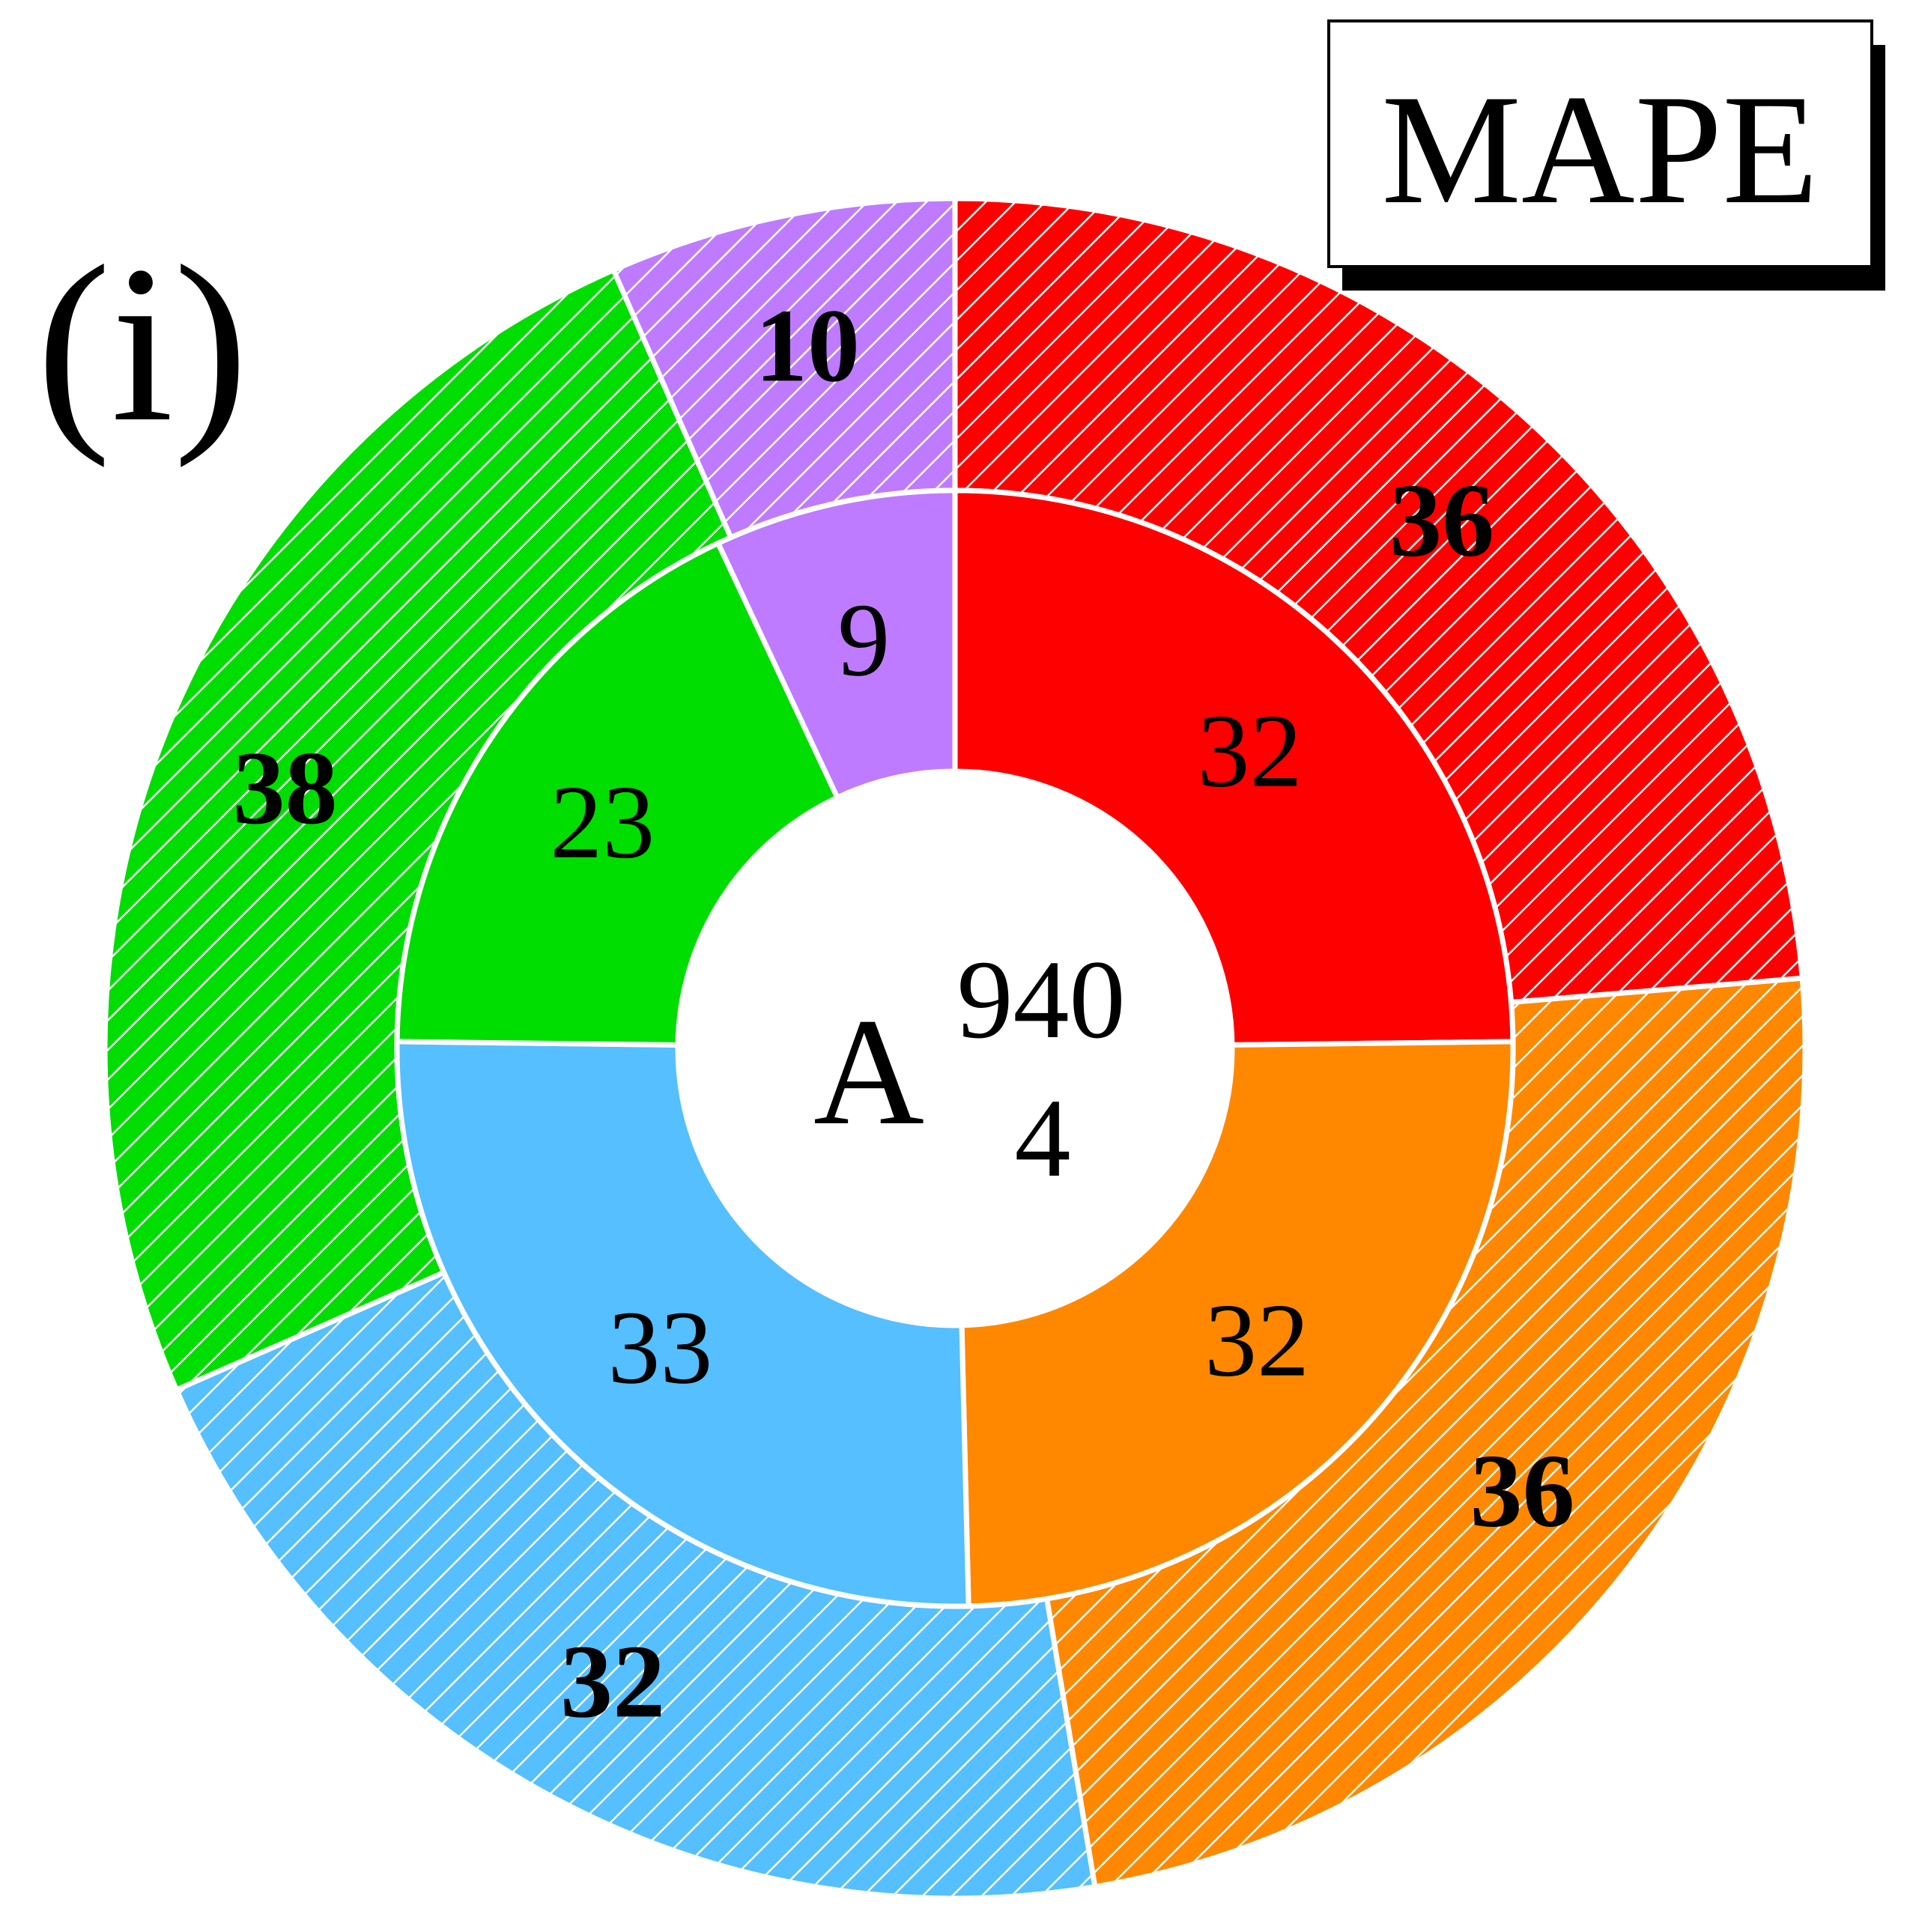  What do you see at coordinates (1599, 150) in the screenshot?
I see `chart-title: MAPE` at bounding box center [1599, 150].